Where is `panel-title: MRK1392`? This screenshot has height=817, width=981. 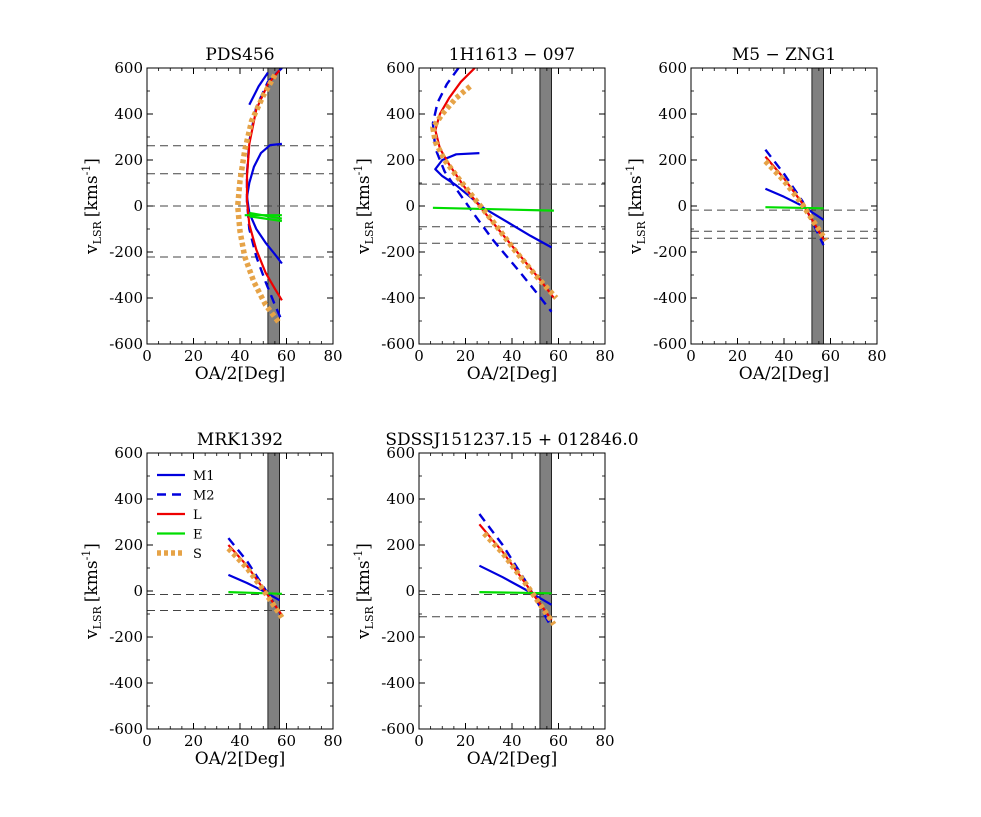
panel-title: MRK1392 is located at coordinates (240, 440).